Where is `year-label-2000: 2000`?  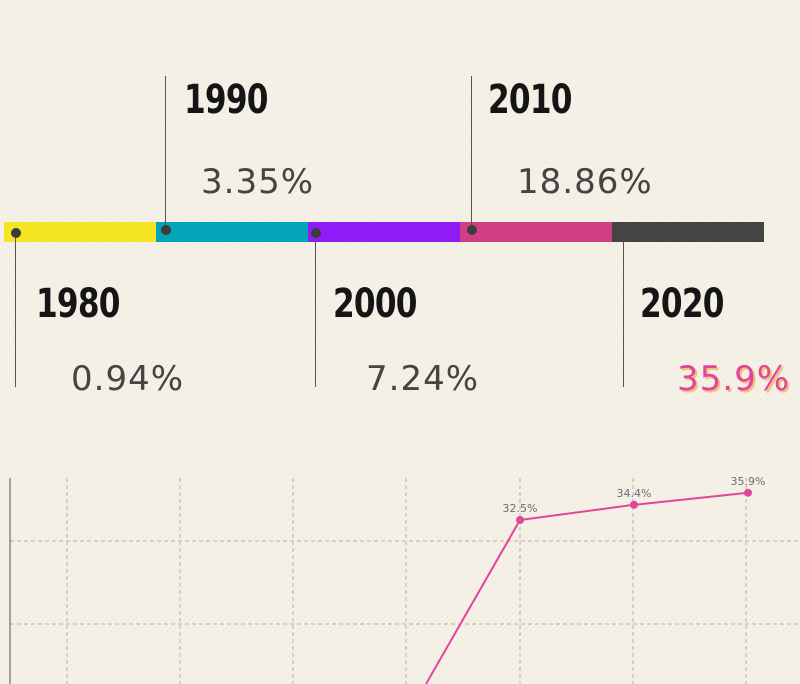 year-label-2000: 2000 is located at coordinates (375, 304).